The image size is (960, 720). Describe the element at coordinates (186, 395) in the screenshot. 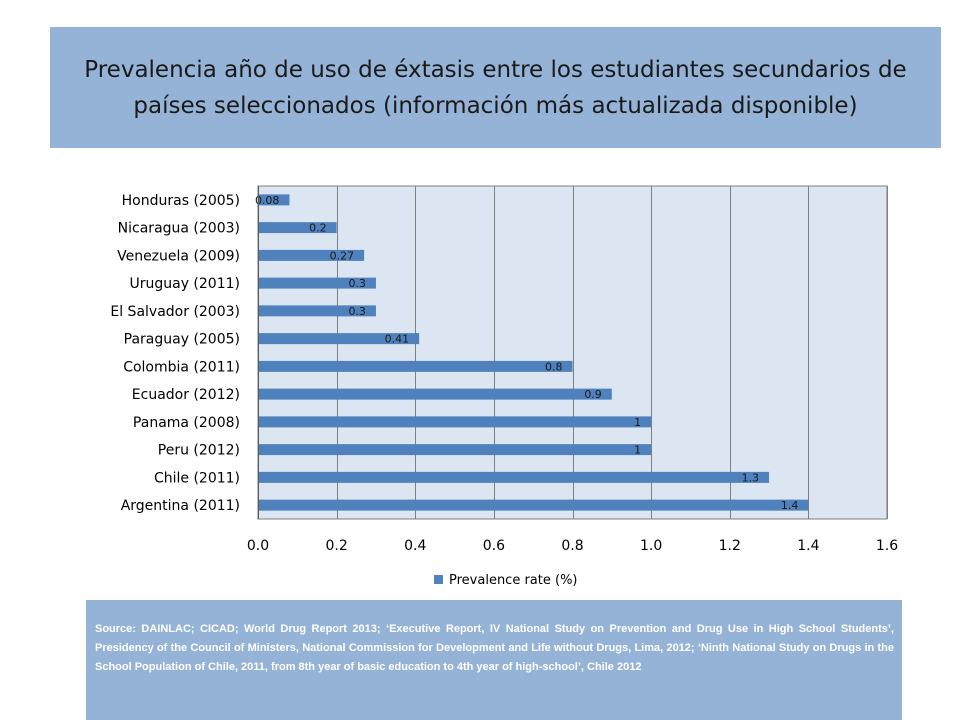

I see `y-tick-label: Ecuador (2012)` at that location.